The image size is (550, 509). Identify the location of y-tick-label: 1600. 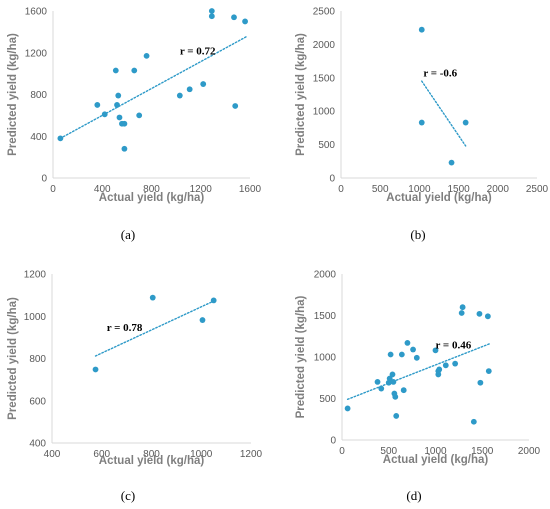
(36, 12).